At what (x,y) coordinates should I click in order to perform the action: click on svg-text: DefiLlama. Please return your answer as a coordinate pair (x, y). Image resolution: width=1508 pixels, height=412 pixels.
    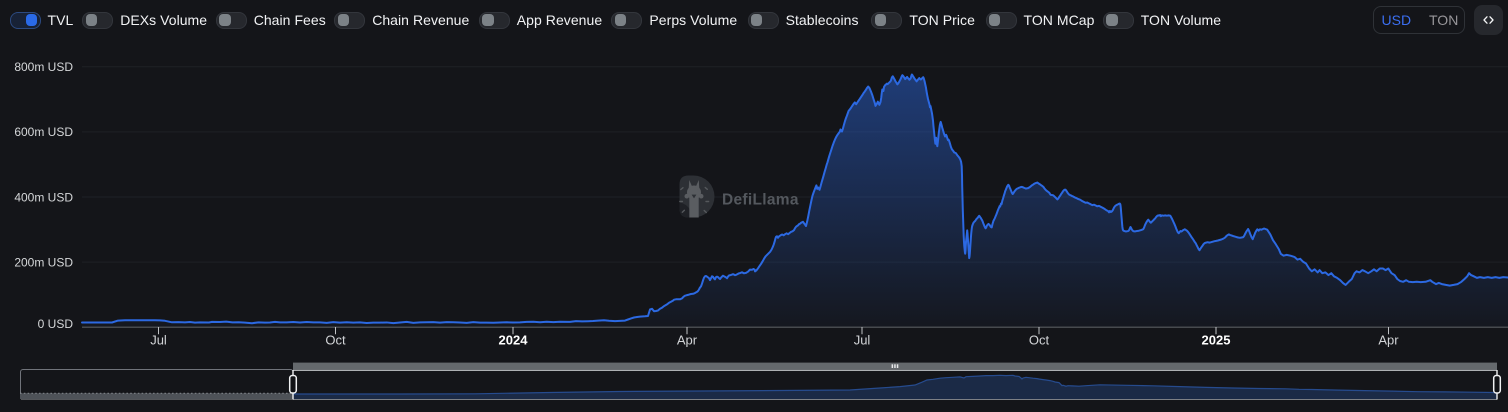
    Looking at the image, I should click on (760, 200).